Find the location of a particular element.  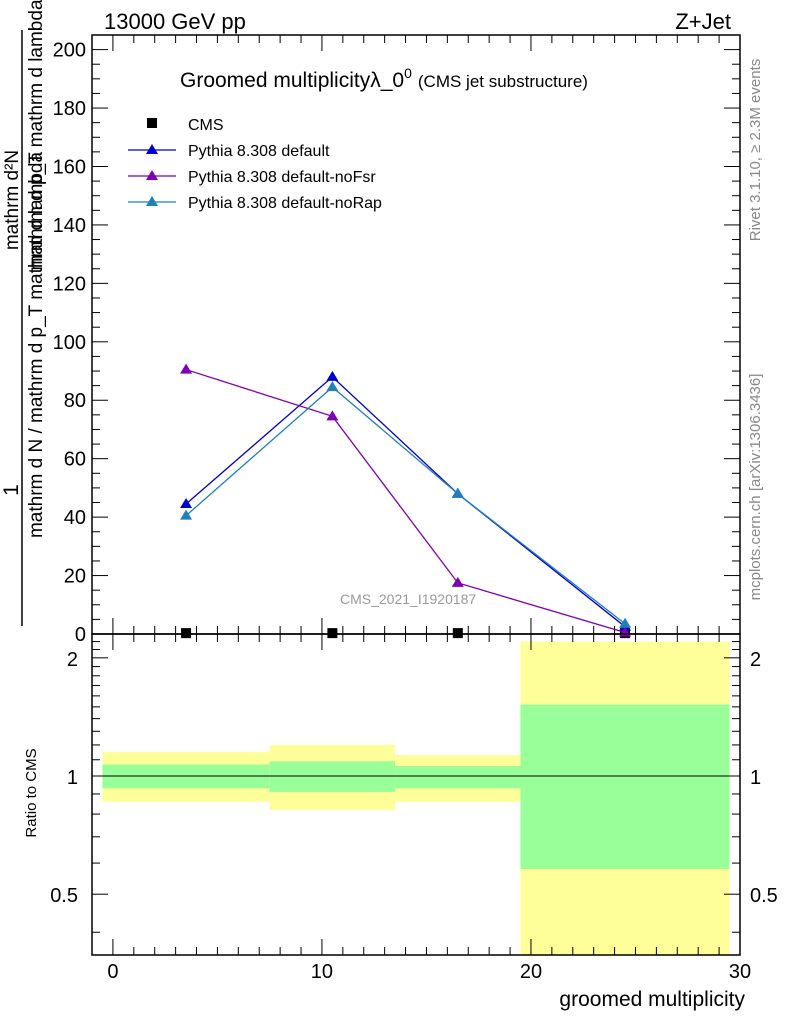

y-tick-label: 140 is located at coordinates (69, 226).